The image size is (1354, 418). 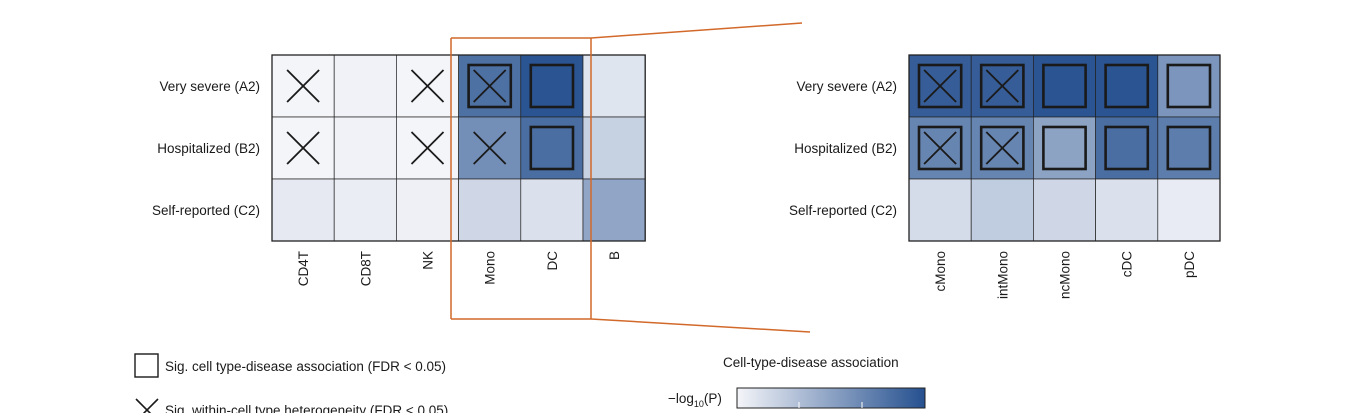 I want to click on column-label: ncMono, so click(x=1065, y=275).